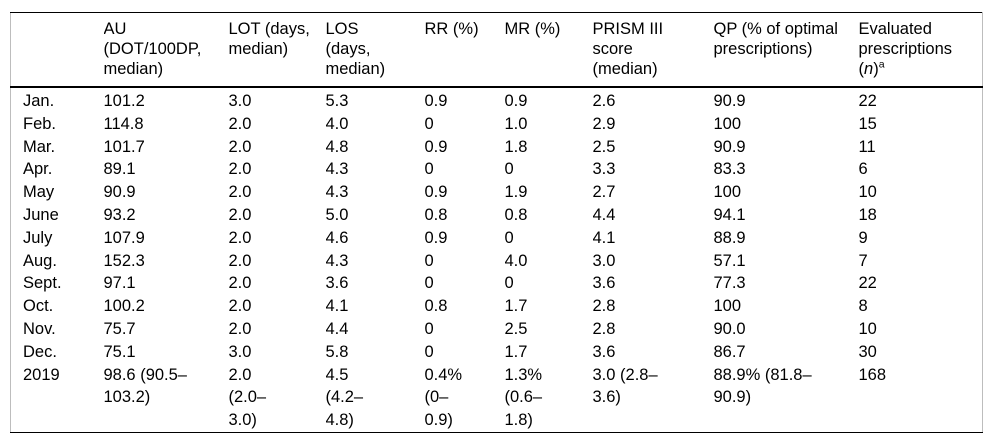 Image resolution: width=992 pixels, height=445 pixels. Describe the element at coordinates (786, 50) in the screenshot. I see `column-header-qp: QP (% of optimal prescriptions)` at that location.